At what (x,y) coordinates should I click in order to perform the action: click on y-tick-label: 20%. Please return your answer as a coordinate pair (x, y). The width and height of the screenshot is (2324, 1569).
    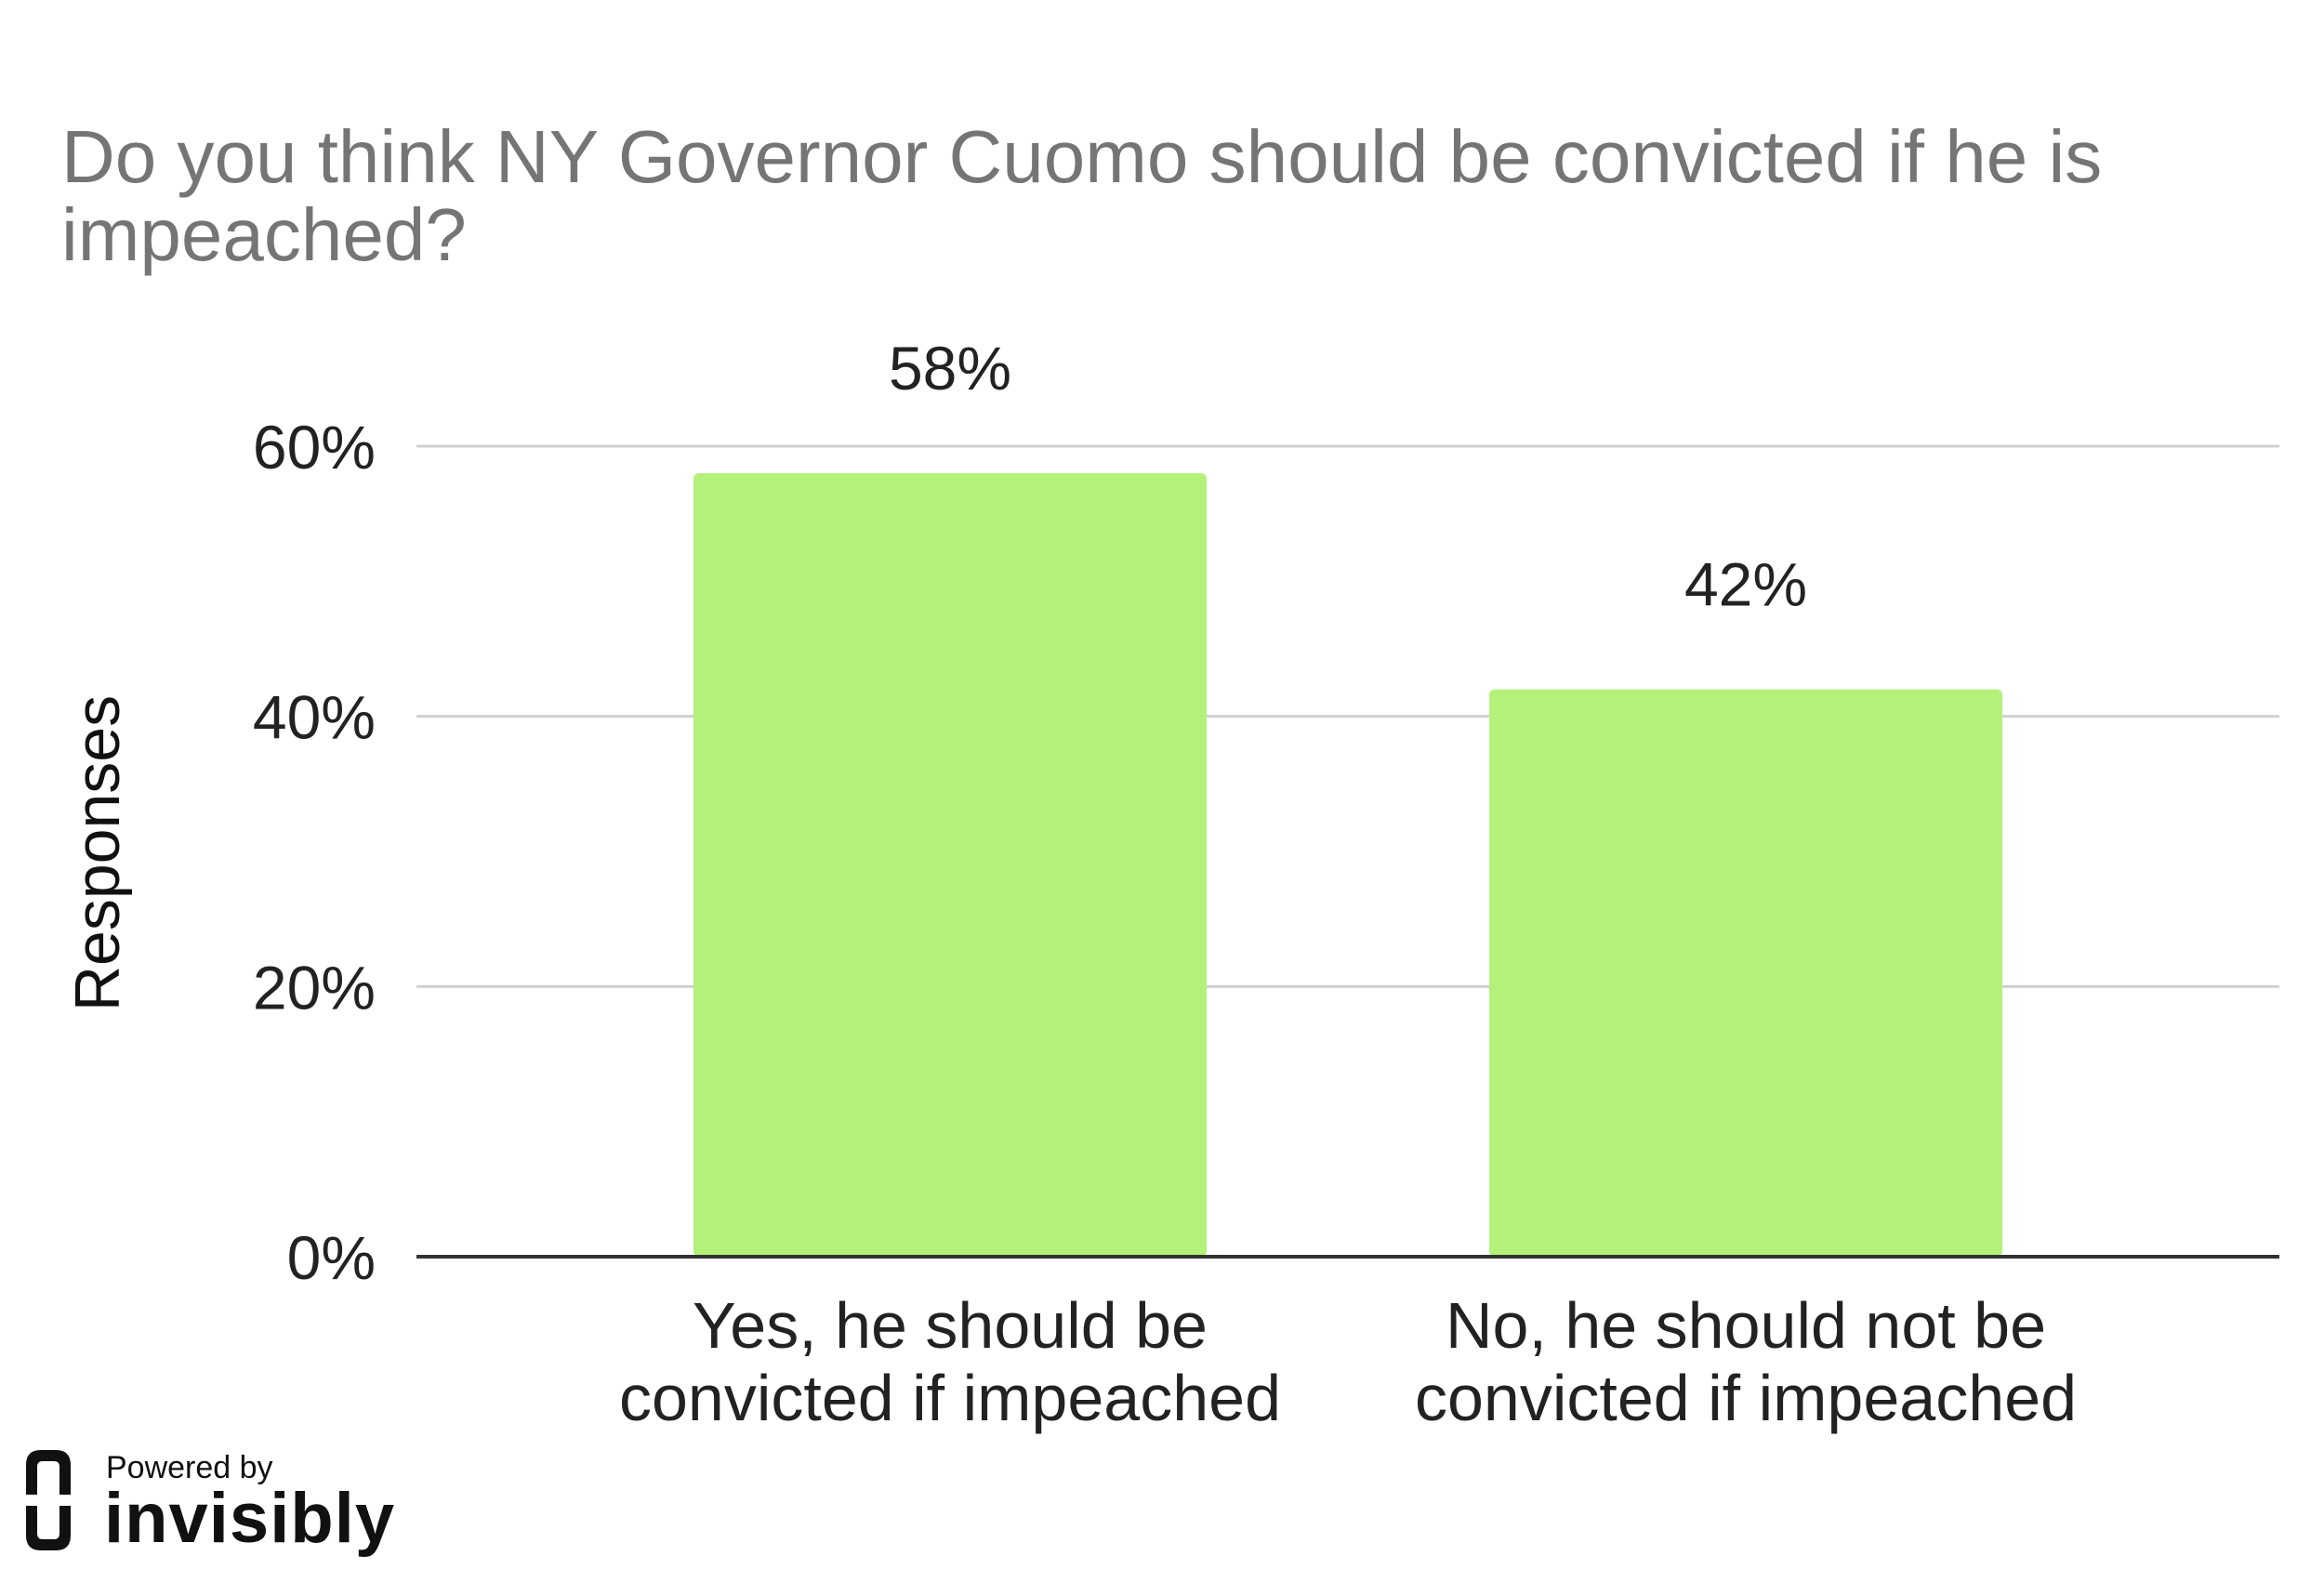
    Looking at the image, I should click on (314, 987).